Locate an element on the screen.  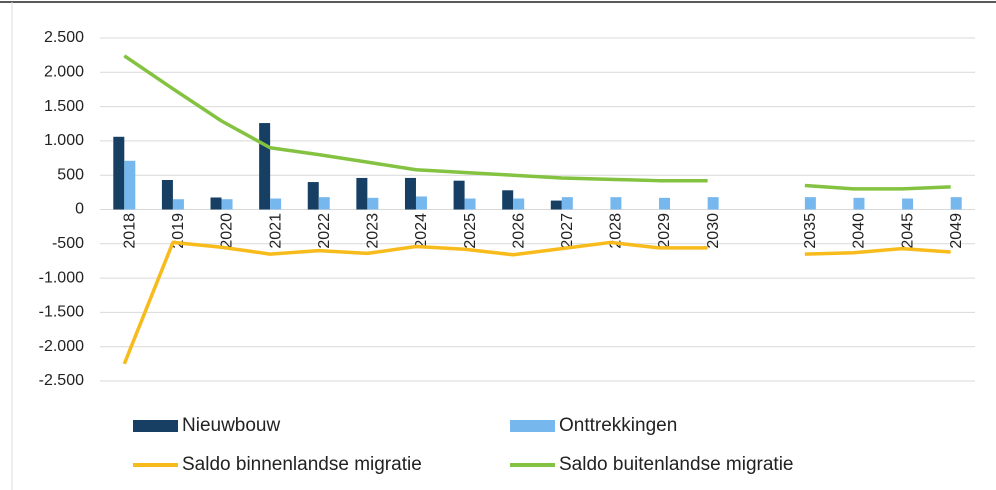
x-tick-label: 2030 is located at coordinates (713, 231).